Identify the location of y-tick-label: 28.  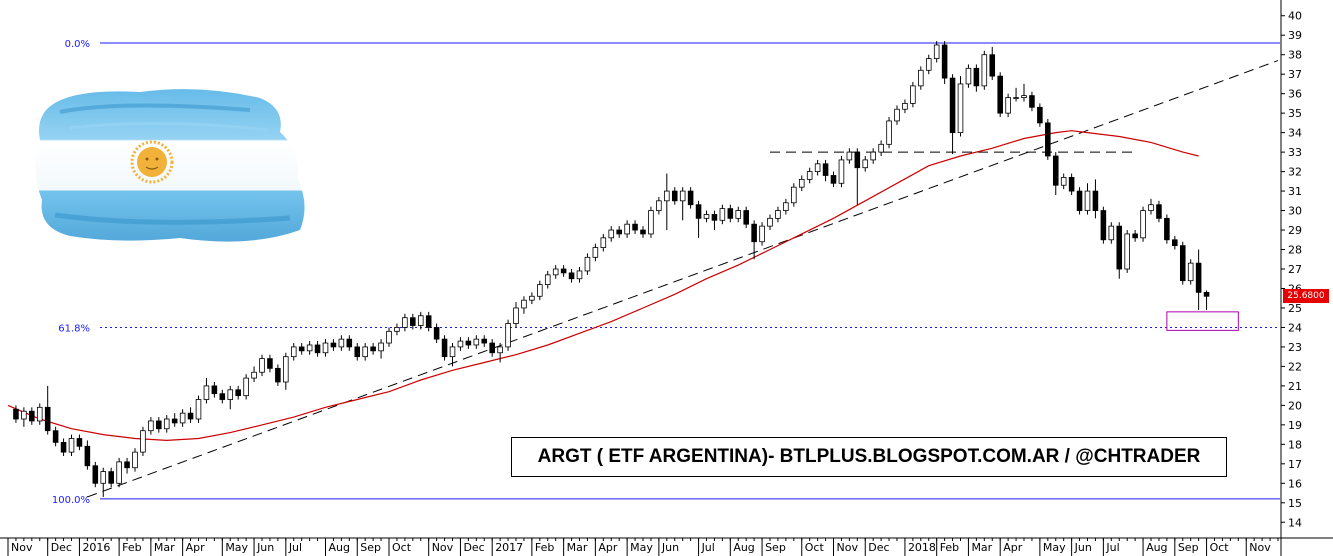
(1295, 250).